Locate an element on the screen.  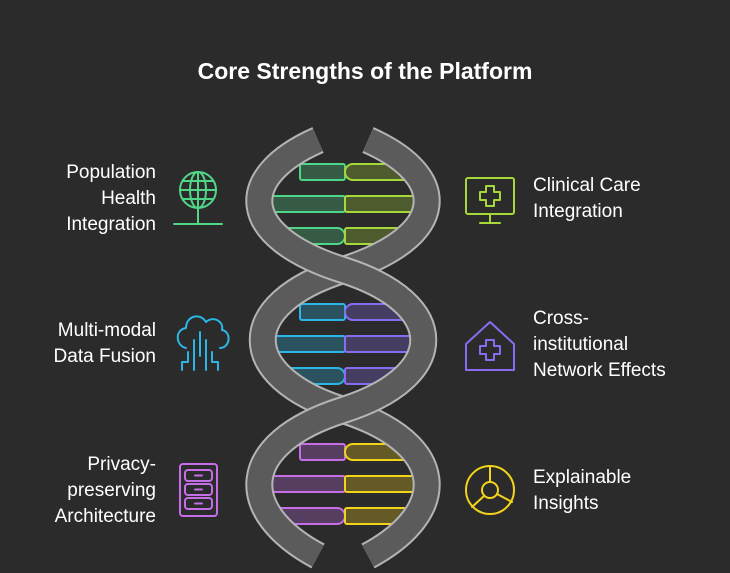
label-privacy: Privacy- preserving Architecture is located at coordinates (105, 491).